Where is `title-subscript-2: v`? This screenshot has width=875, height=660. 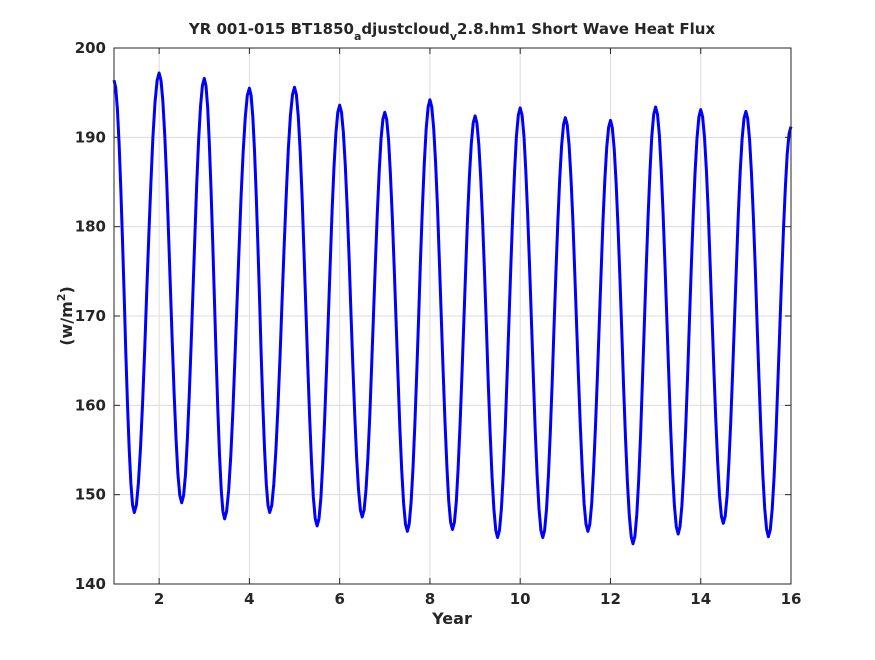 title-subscript-2: v is located at coordinates (454, 36).